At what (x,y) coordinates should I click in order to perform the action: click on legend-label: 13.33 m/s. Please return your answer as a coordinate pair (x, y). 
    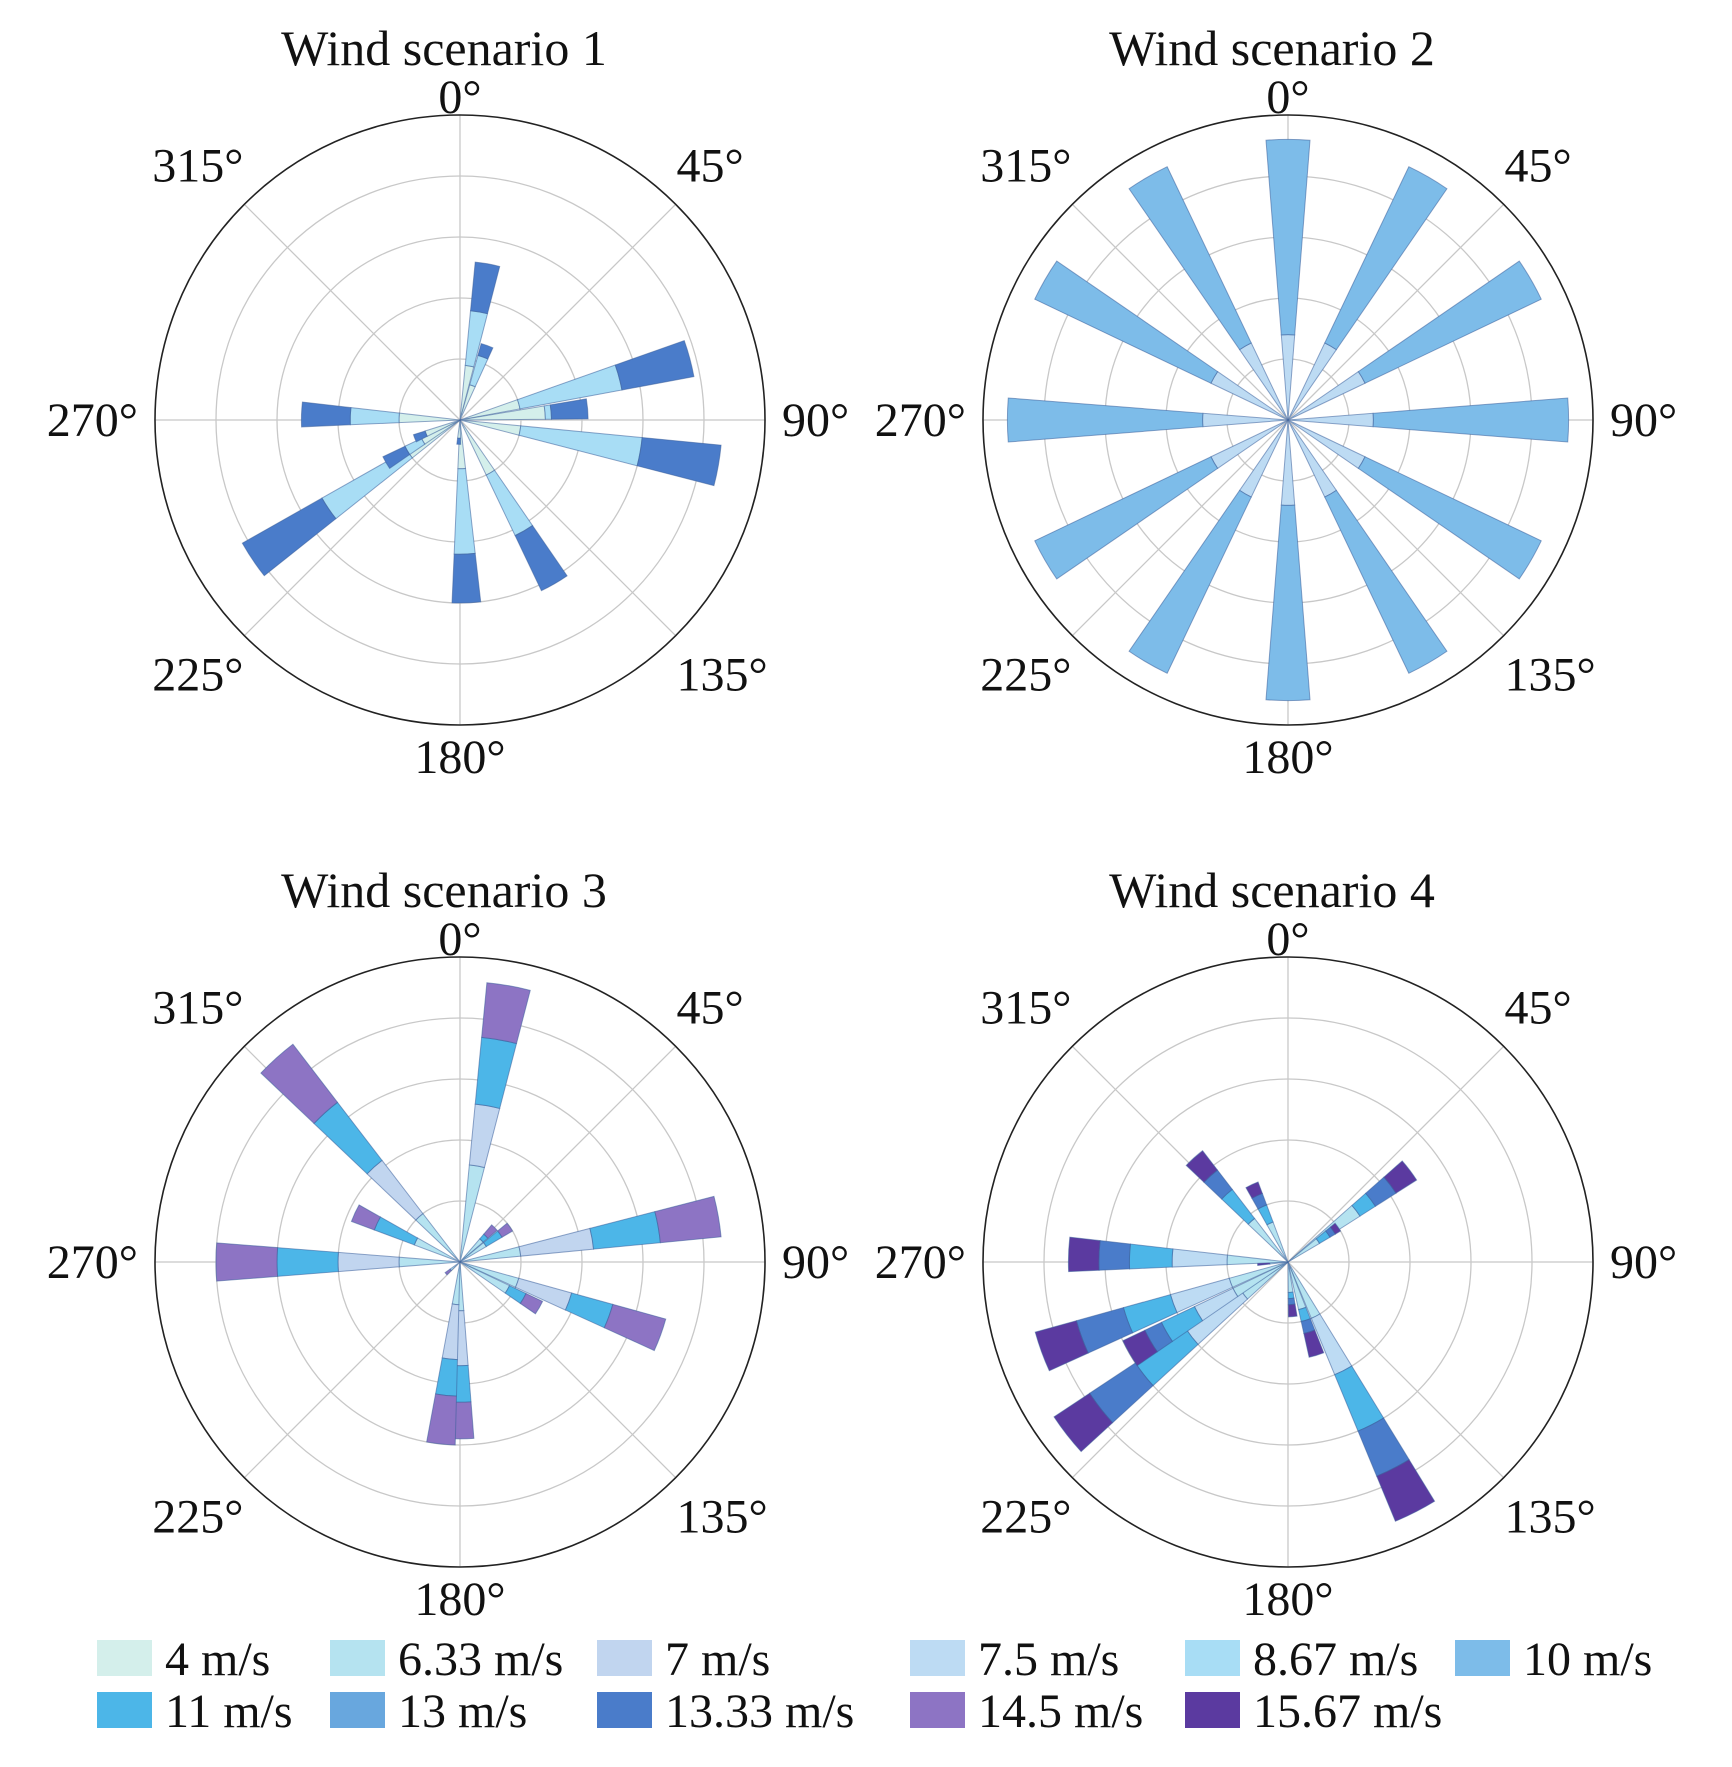
    Looking at the image, I should click on (759, 1711).